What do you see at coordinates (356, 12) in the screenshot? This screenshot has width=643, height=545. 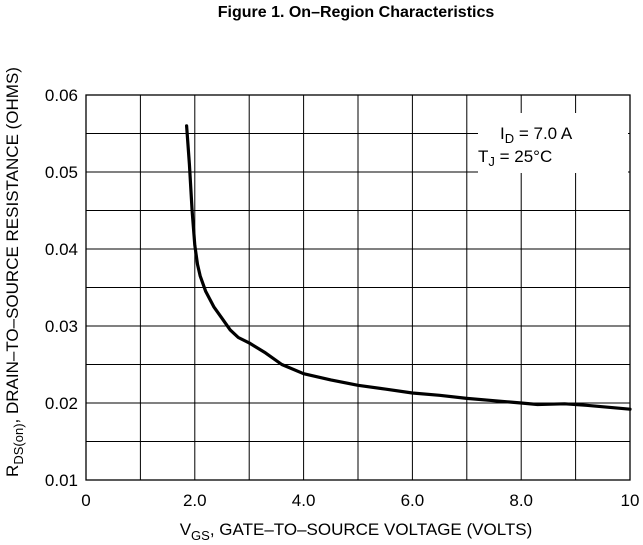 I see `chart-title: Figure 1. On–Region Characteristics` at bounding box center [356, 12].